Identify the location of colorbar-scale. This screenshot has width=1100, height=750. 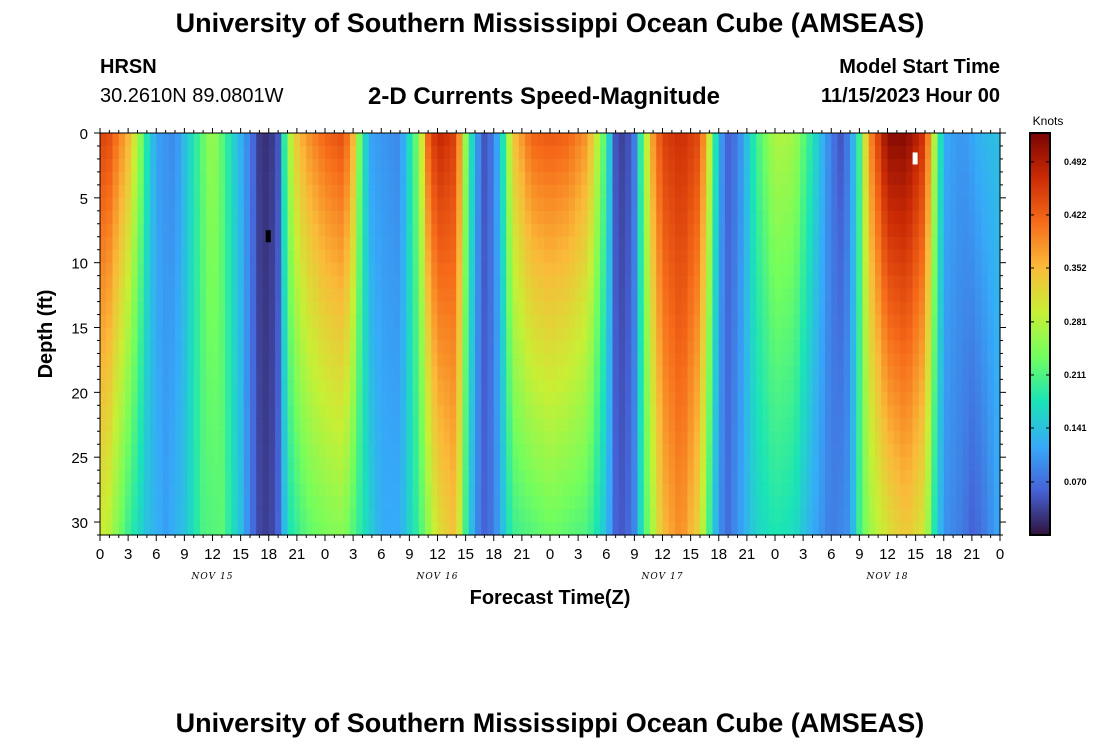
(1040, 334).